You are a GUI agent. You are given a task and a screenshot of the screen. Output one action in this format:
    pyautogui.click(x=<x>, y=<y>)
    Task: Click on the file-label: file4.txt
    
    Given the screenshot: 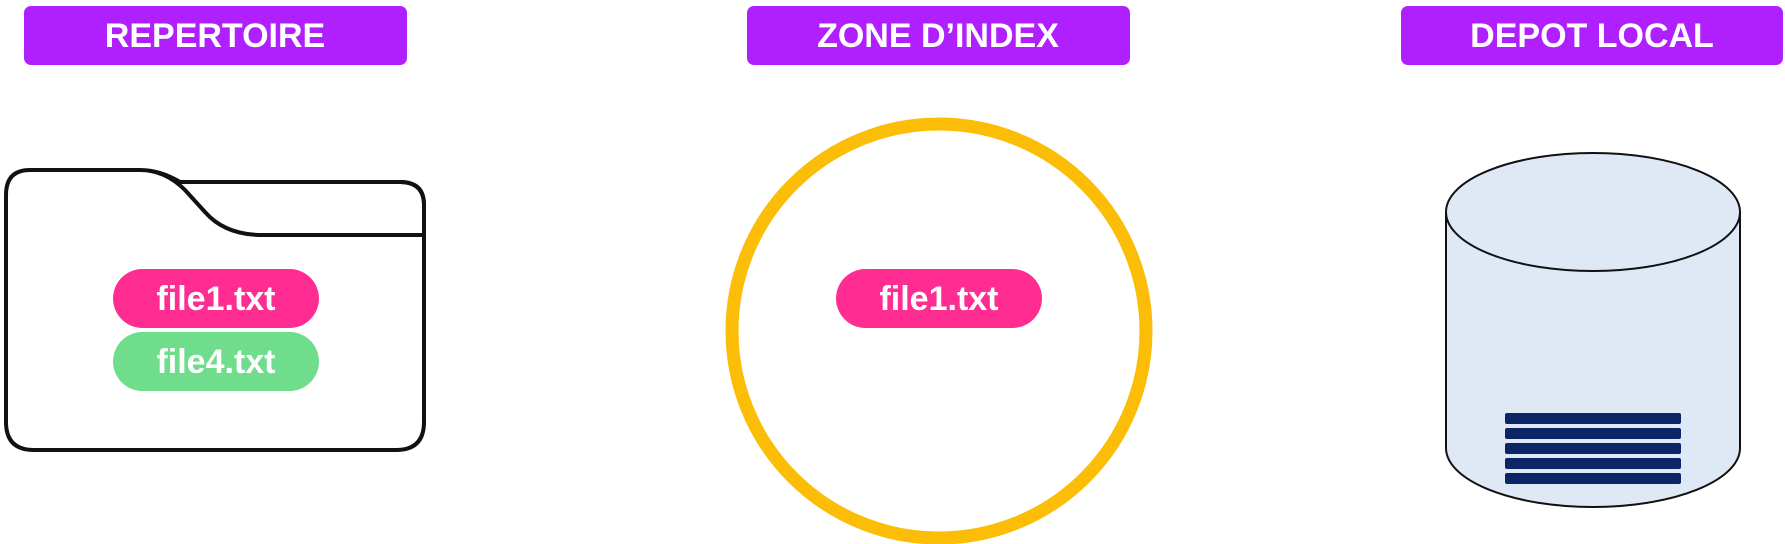 What is the action you would take?
    pyautogui.click(x=215, y=362)
    